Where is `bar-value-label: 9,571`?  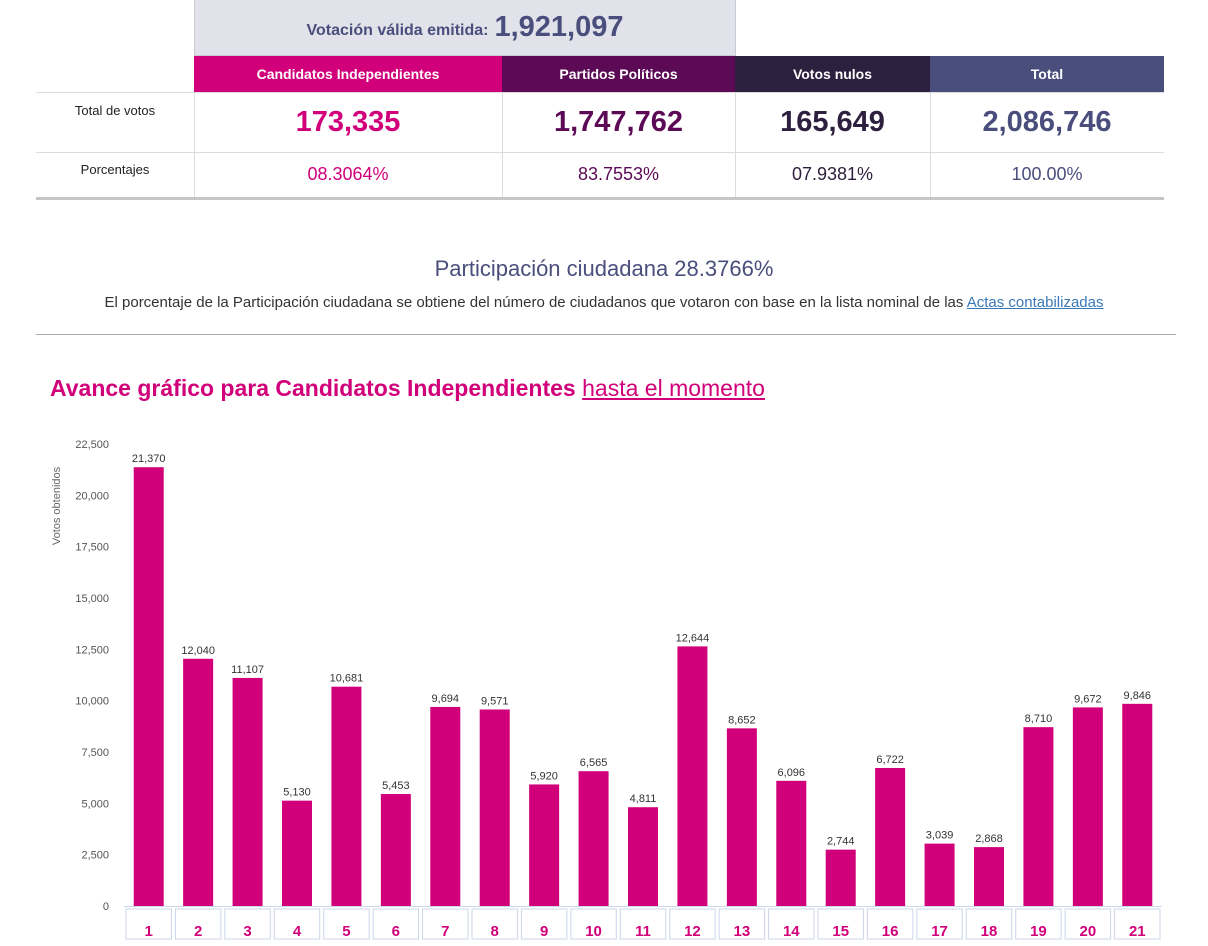
bar-value-label: 9,571 is located at coordinates (495, 701).